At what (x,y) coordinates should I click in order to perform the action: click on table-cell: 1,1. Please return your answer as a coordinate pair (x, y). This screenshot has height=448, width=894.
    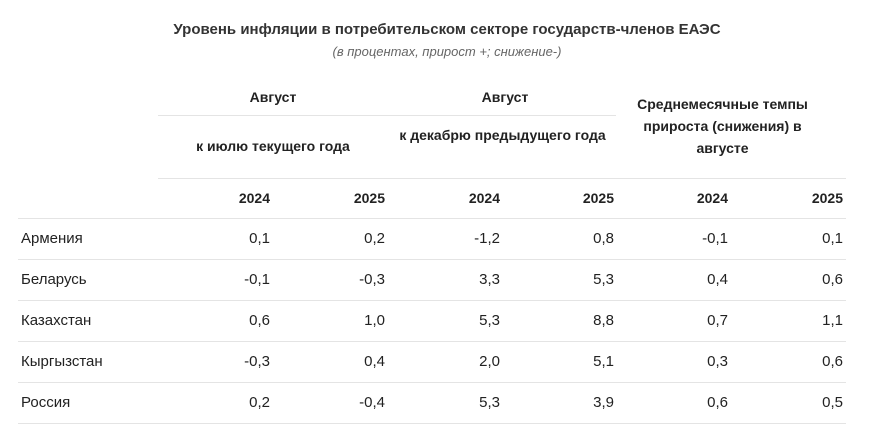
    Looking at the image, I should click on (832, 320).